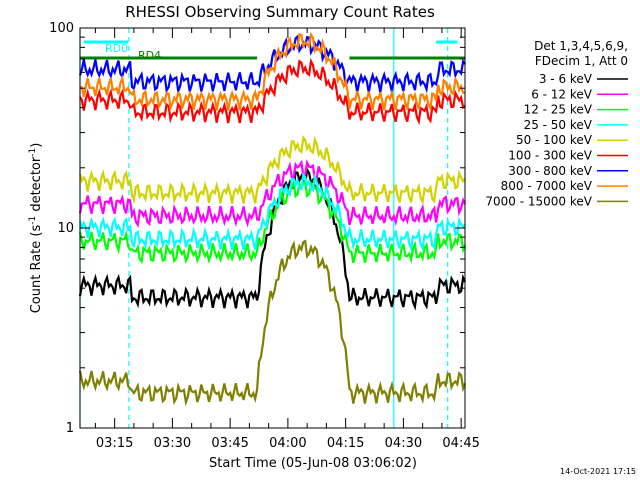 The width and height of the screenshot is (640, 480). Describe the element at coordinates (547, 186) in the screenshot. I see `legend-label-8: 800 - 7000 keV` at that location.